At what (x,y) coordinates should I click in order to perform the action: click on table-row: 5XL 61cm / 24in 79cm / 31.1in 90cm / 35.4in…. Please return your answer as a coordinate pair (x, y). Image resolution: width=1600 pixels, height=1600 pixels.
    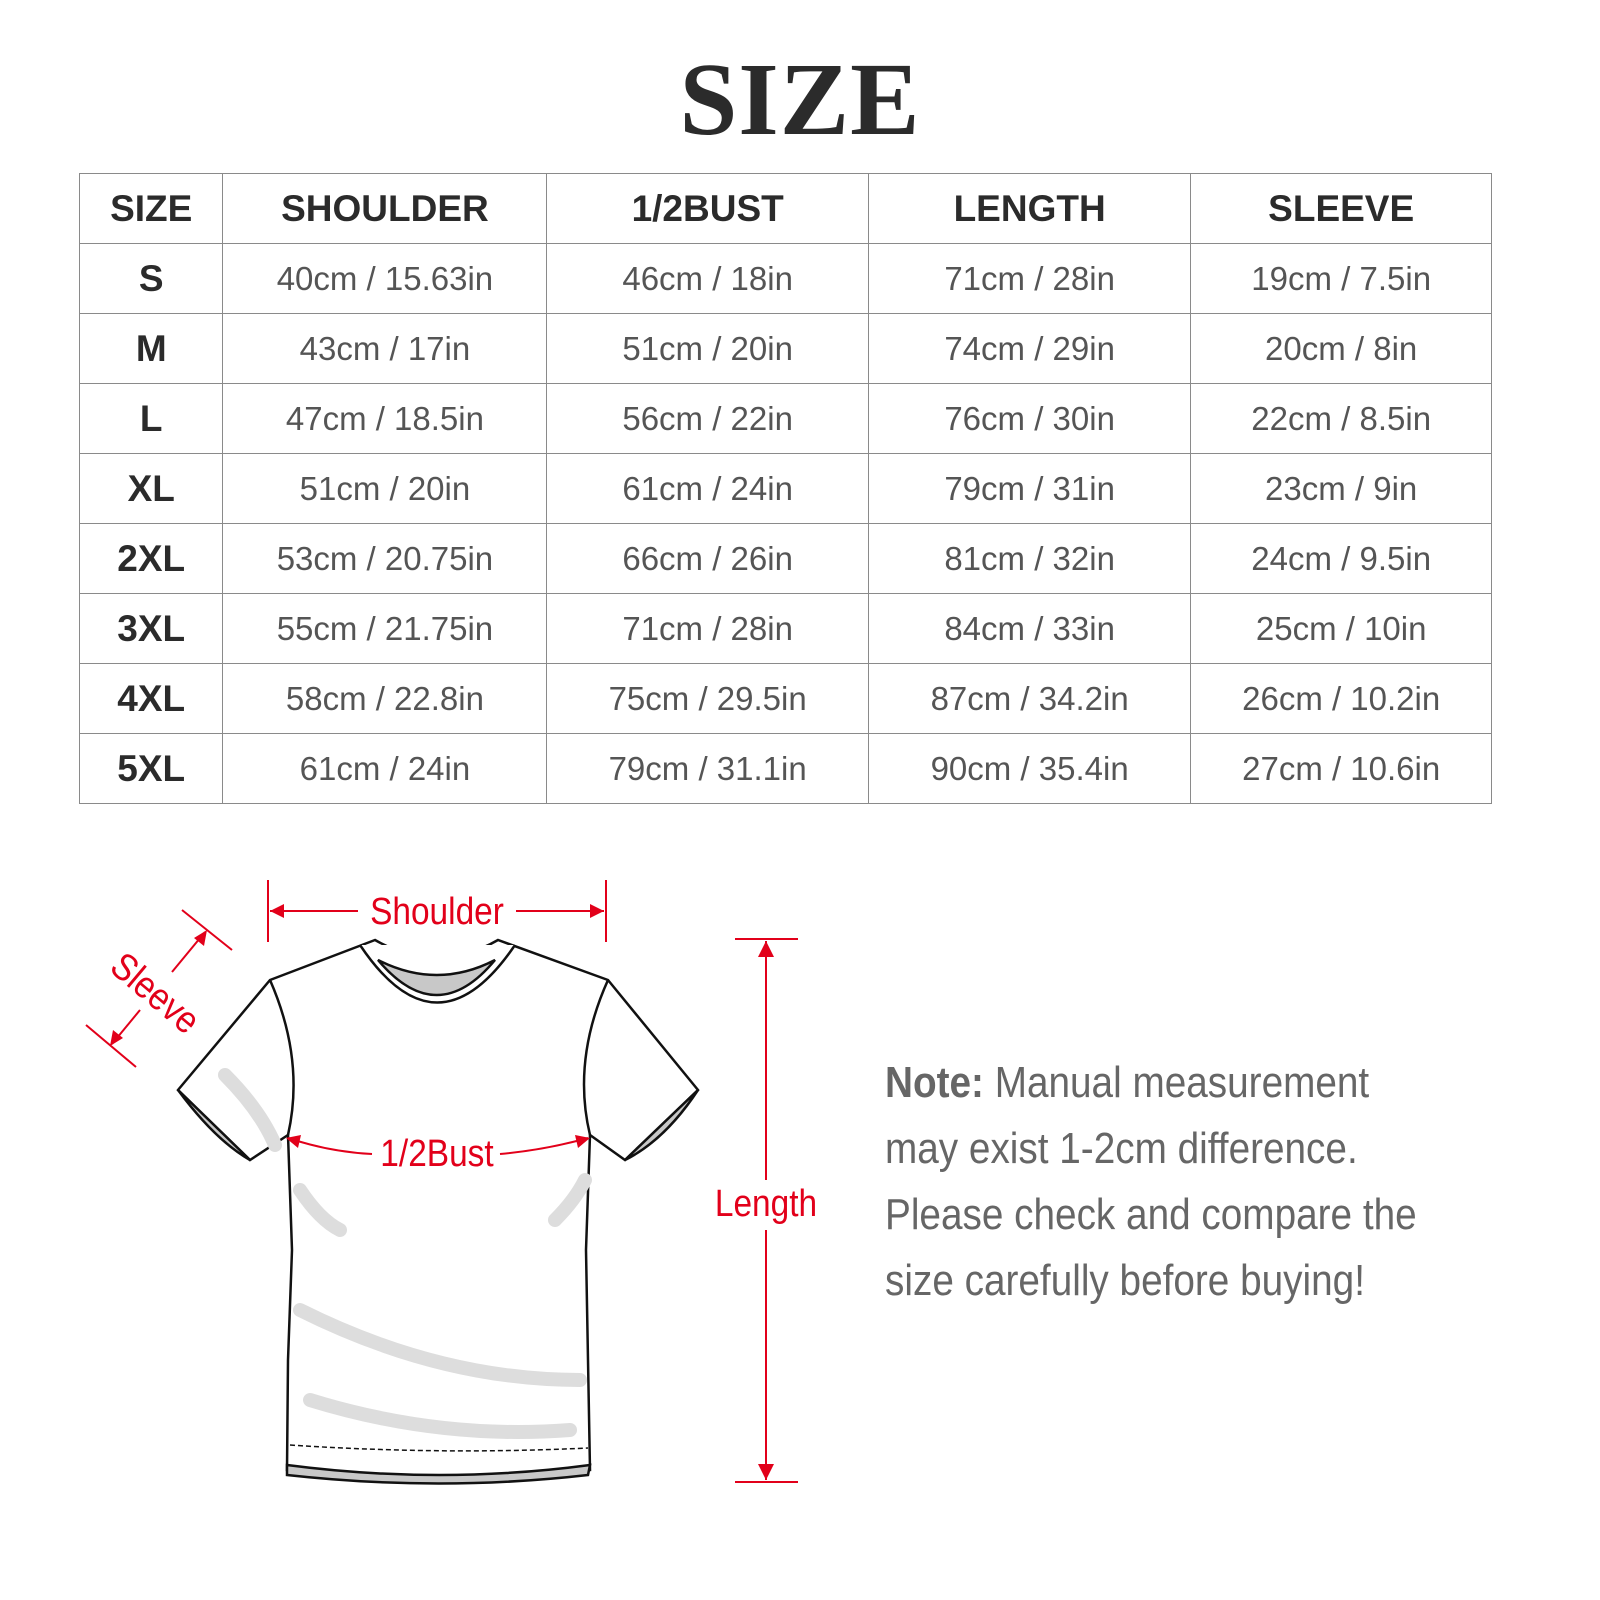
    Looking at the image, I should click on (785, 768).